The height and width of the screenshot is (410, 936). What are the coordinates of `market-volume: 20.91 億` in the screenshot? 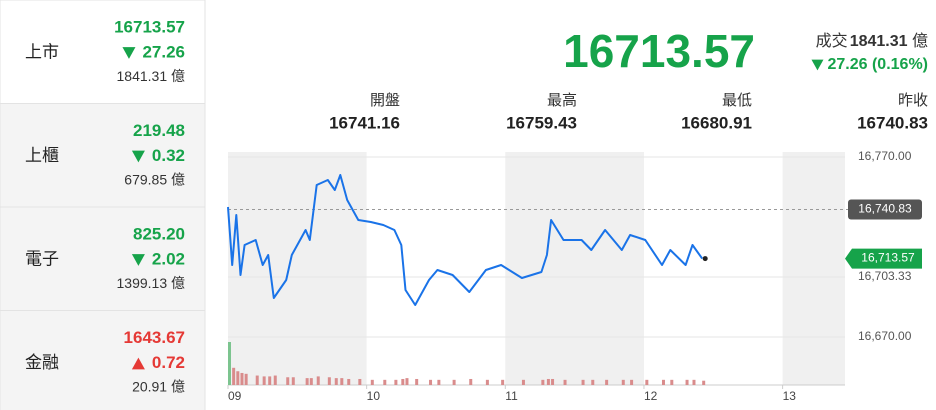 It's located at (158, 386).